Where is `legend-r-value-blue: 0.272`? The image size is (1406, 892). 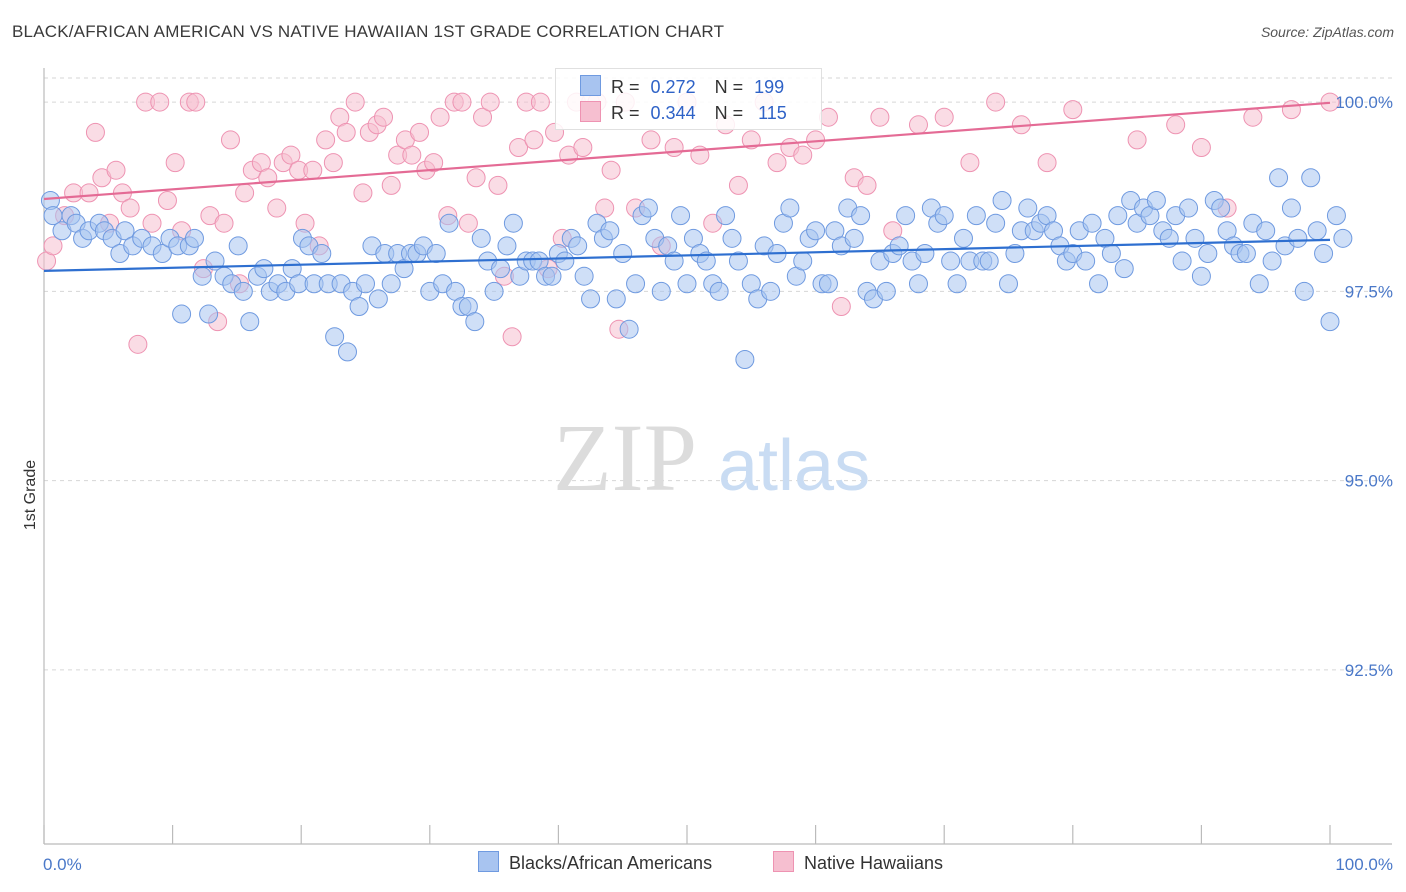
legend-r-value-blue: 0.272 is located at coordinates (673, 87).